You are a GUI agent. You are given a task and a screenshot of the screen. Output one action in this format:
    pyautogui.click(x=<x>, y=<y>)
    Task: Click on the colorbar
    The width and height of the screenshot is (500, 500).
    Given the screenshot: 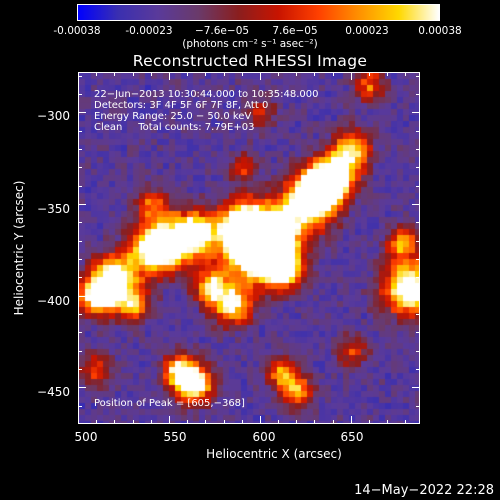 What is the action you would take?
    pyautogui.click(x=258, y=12)
    